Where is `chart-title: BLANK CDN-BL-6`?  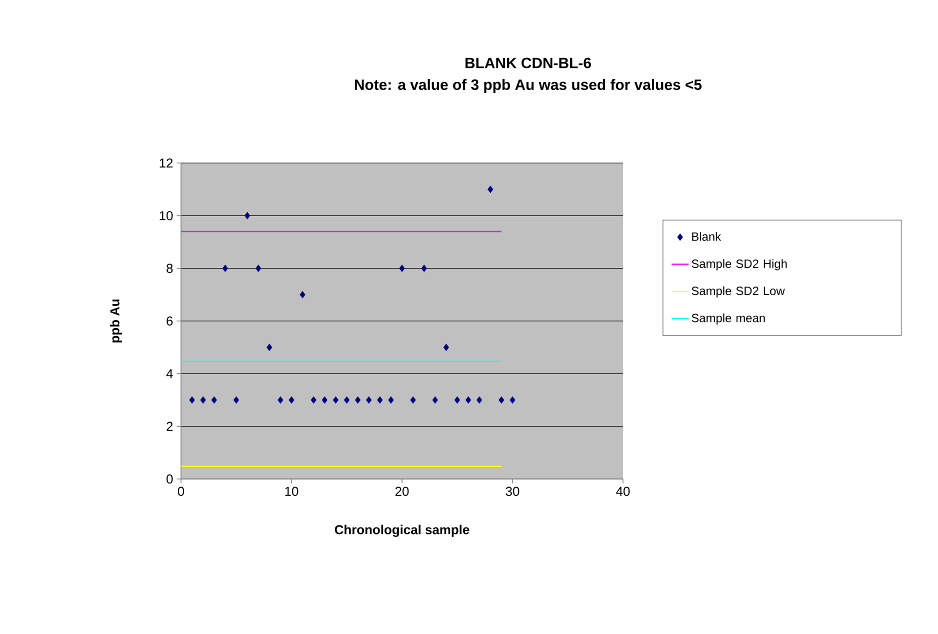
chart-title: BLANK CDN-BL-6 is located at coordinates (528, 63).